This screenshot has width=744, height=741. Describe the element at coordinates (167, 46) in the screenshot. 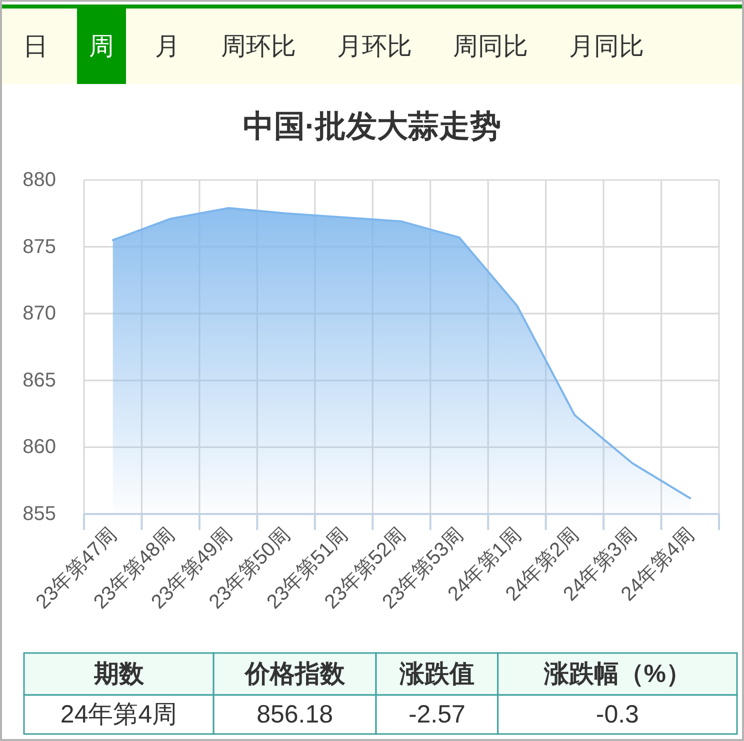

I see `category-label: 月` at that location.